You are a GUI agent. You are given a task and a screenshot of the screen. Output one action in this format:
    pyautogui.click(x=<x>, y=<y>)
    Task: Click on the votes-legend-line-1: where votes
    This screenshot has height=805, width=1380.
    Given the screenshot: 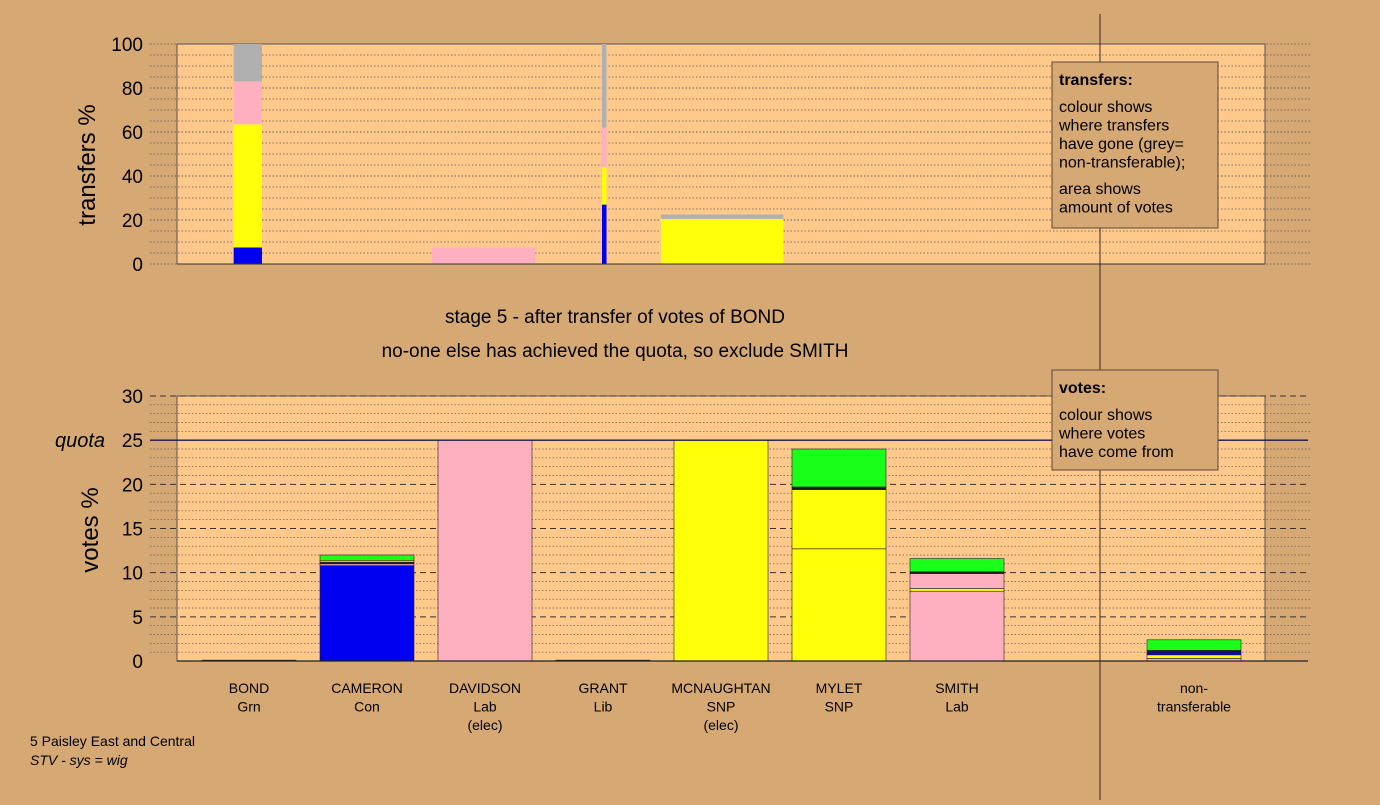 What is the action you would take?
    pyautogui.click(x=1101, y=434)
    